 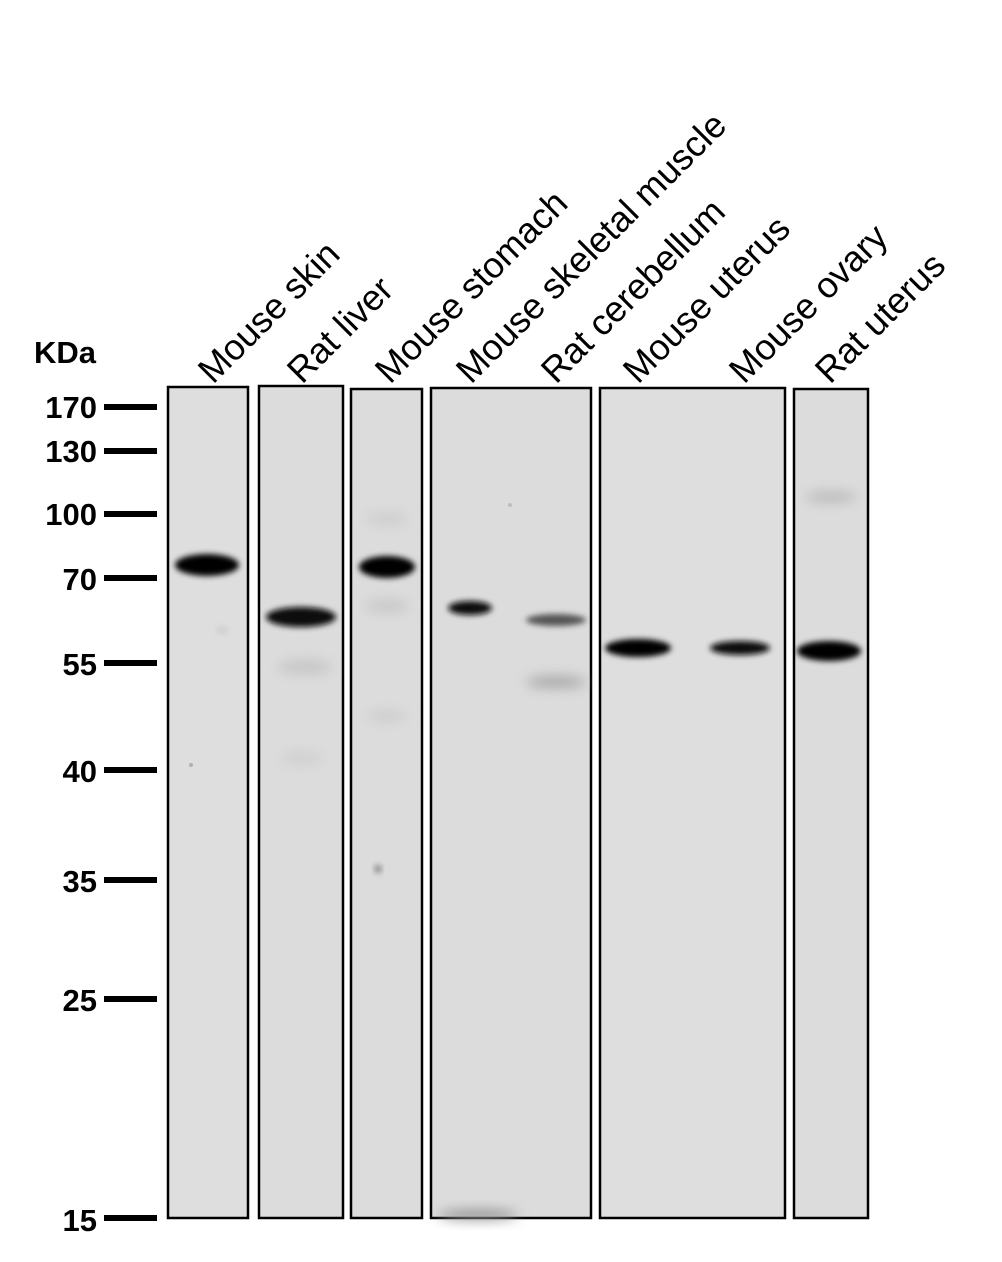 I want to click on faint-band-mouse-stomach-top, so click(x=387, y=519).